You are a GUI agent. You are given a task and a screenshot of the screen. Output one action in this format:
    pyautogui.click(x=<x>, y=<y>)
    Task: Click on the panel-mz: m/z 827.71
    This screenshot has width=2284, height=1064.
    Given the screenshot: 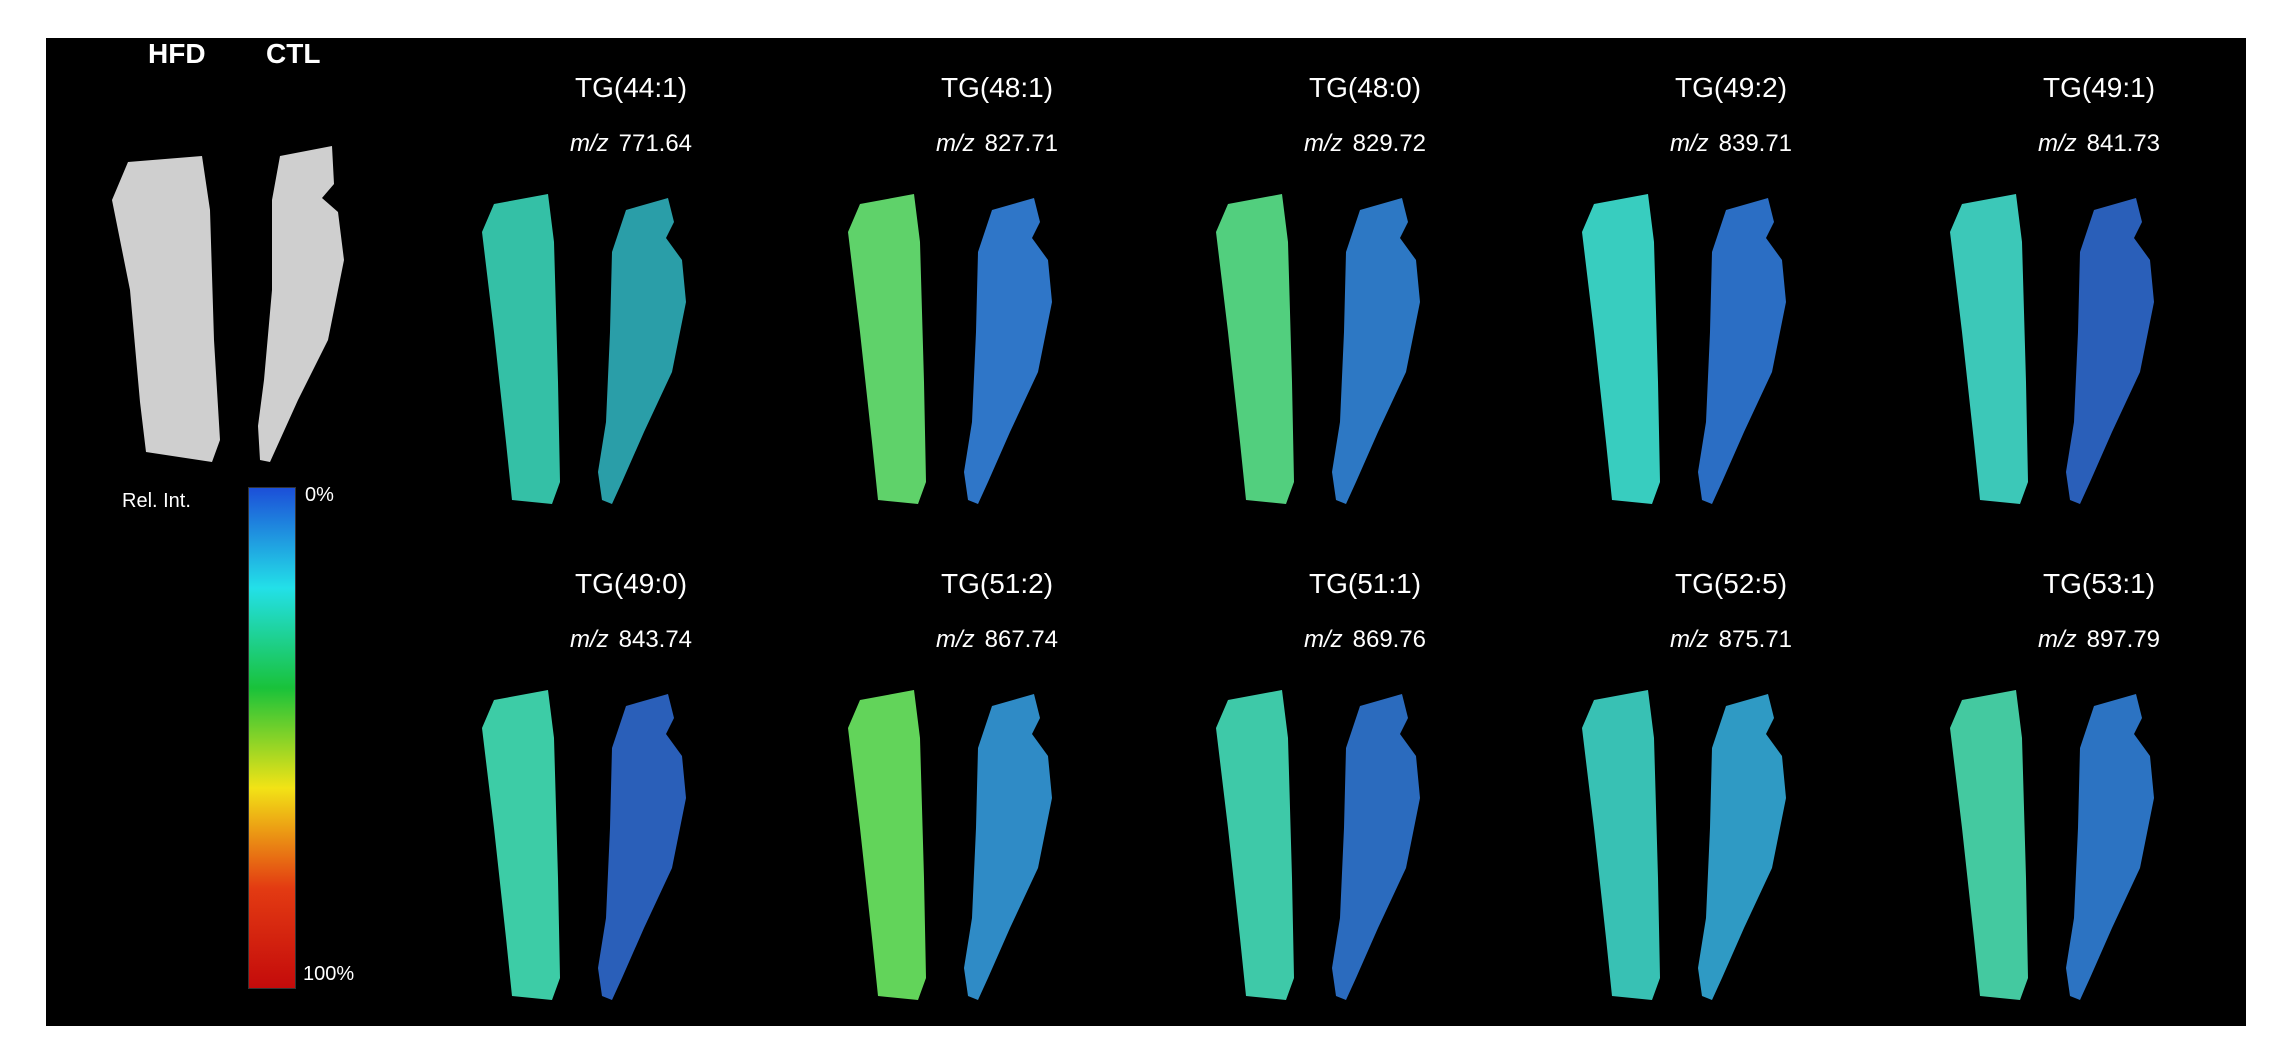 What is the action you would take?
    pyautogui.click(x=997, y=144)
    